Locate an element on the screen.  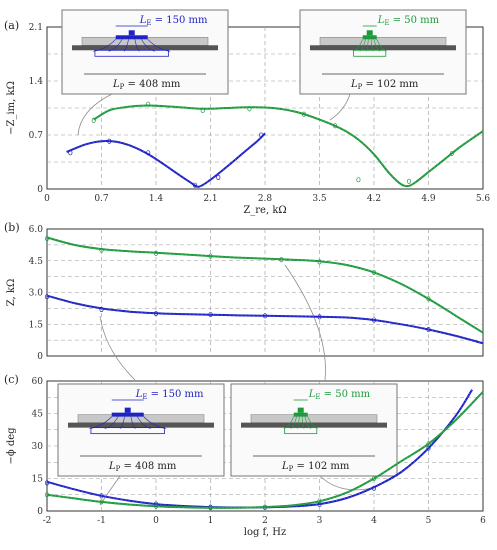
y-tick-label: 6.0 is located at coordinates (36, 230).